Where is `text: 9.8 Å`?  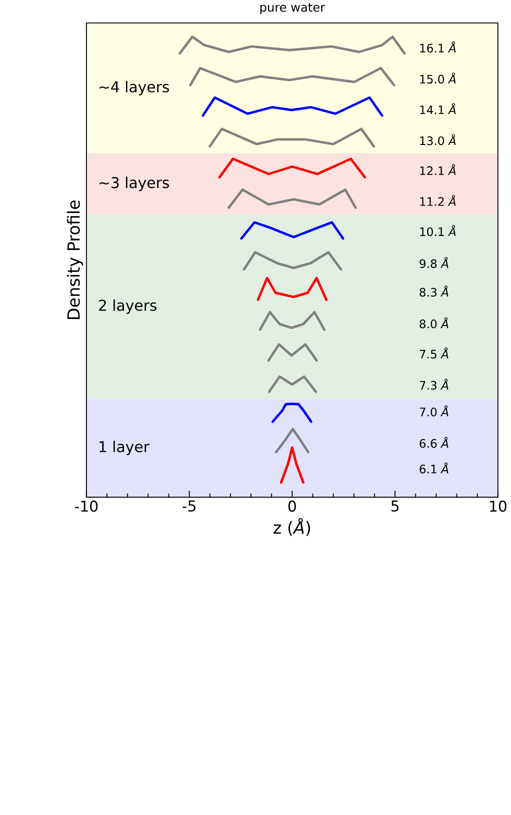
text: 9.8 Å is located at coordinates (434, 262).